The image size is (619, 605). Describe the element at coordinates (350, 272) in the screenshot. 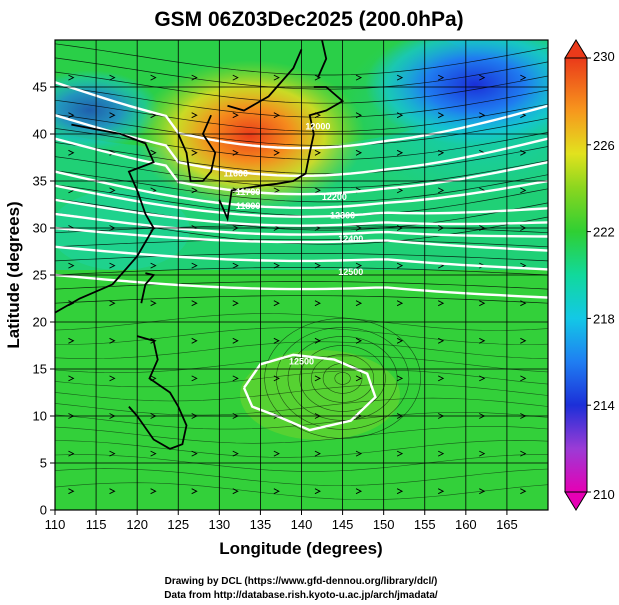

I see `contour-label: 12500` at that location.